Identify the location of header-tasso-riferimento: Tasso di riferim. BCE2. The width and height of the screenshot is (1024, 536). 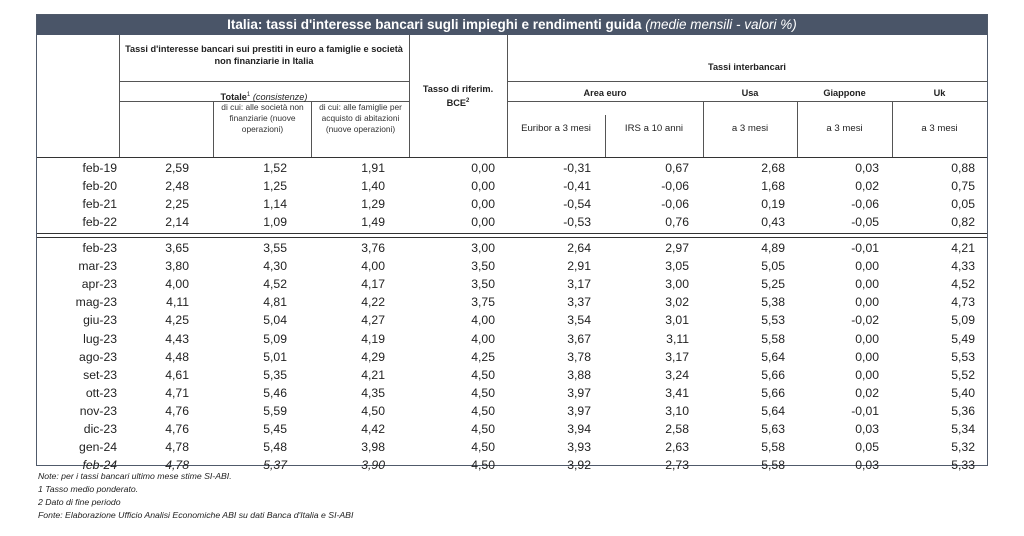
(458, 96).